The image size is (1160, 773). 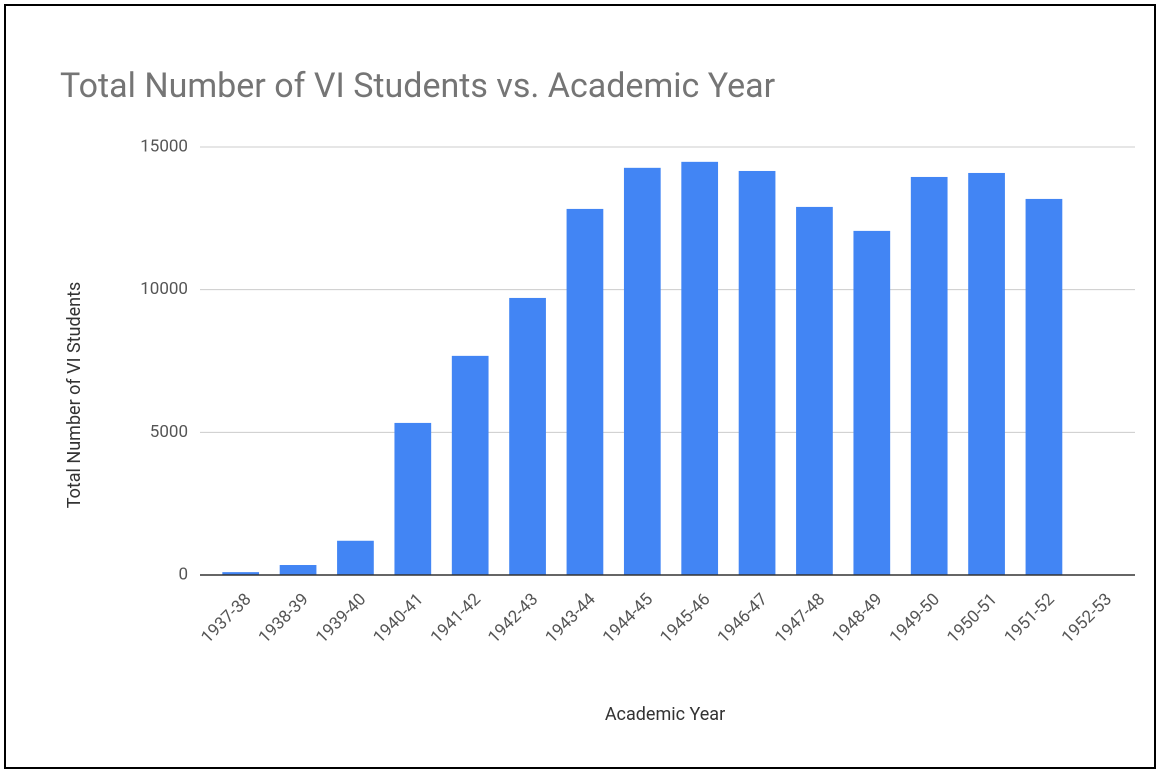 What do you see at coordinates (665, 714) in the screenshot?
I see `x-axis-label: Academic Year` at bounding box center [665, 714].